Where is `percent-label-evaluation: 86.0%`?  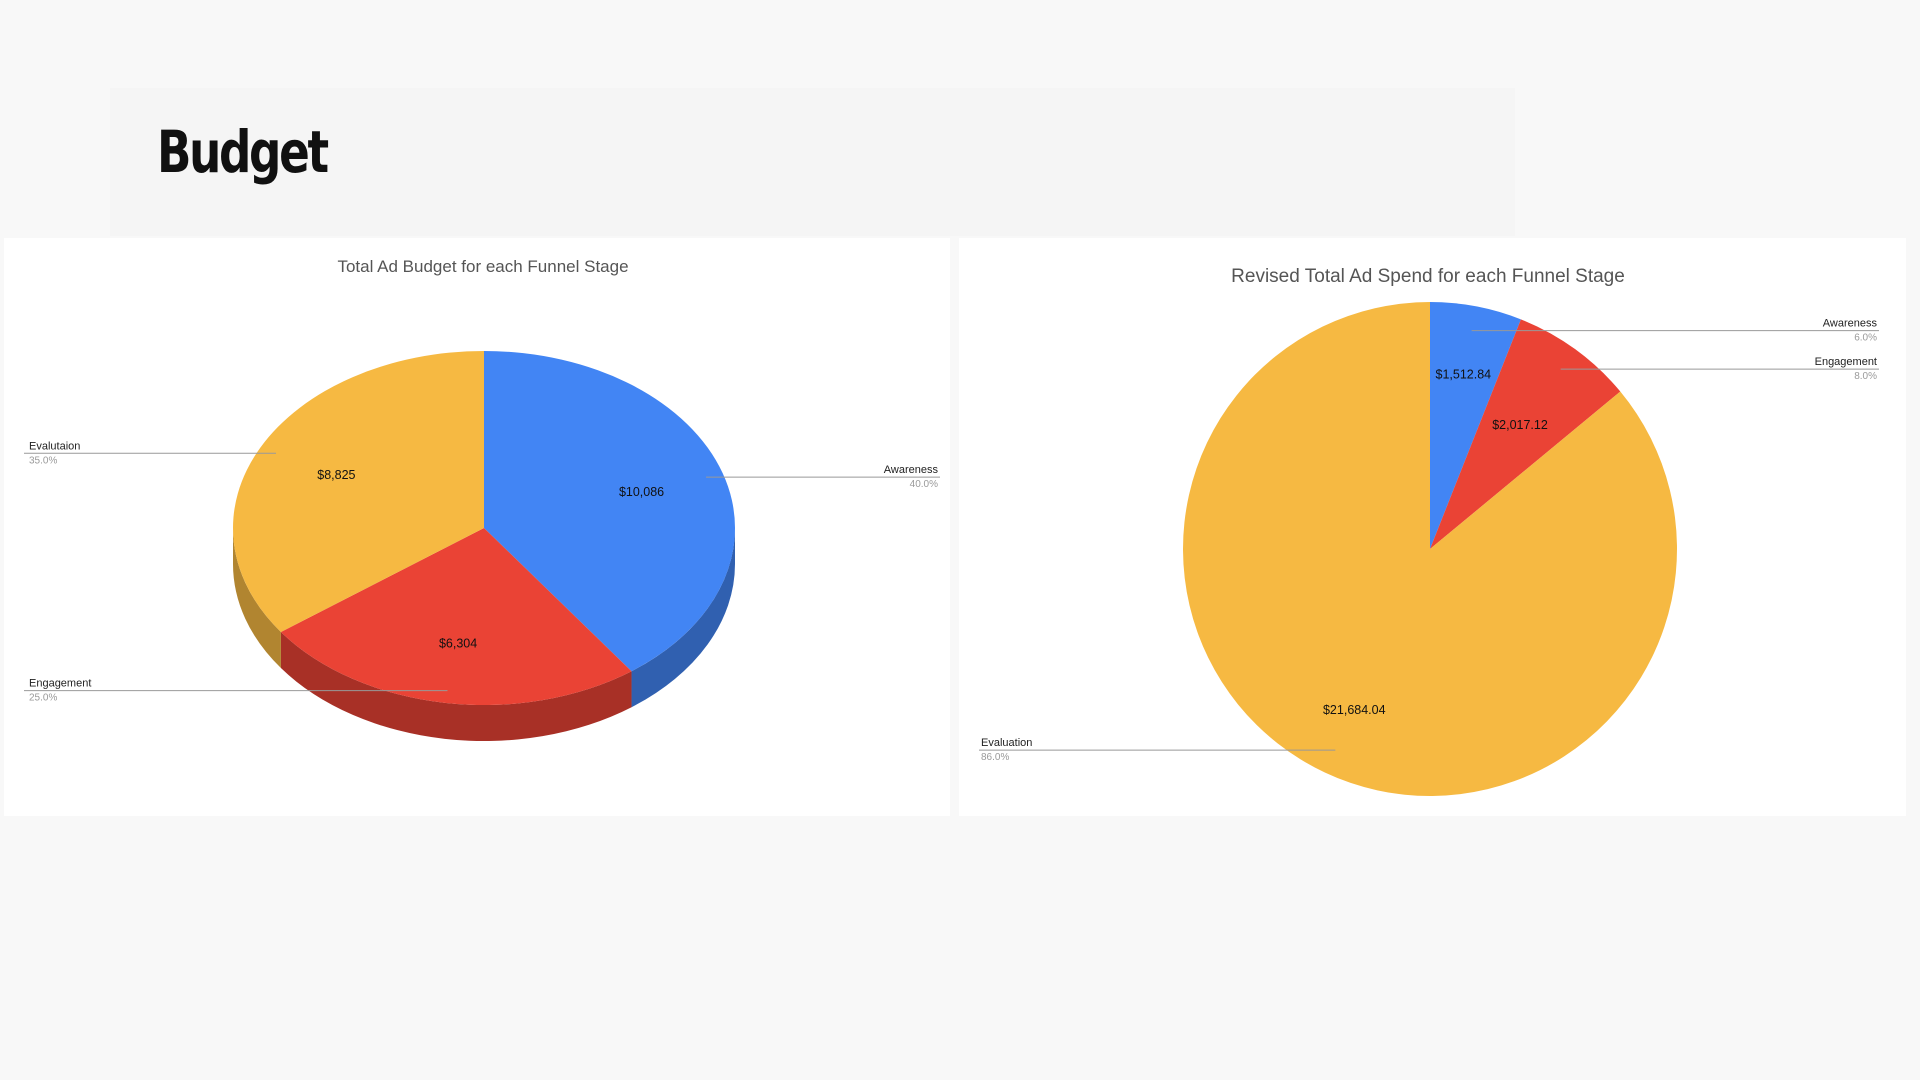 percent-label-evaluation: 86.0% is located at coordinates (995, 757).